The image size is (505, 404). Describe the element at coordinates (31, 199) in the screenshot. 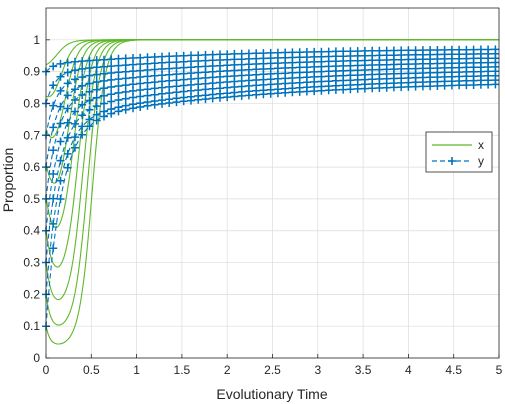

I see `y-tick-label: 0.5` at that location.